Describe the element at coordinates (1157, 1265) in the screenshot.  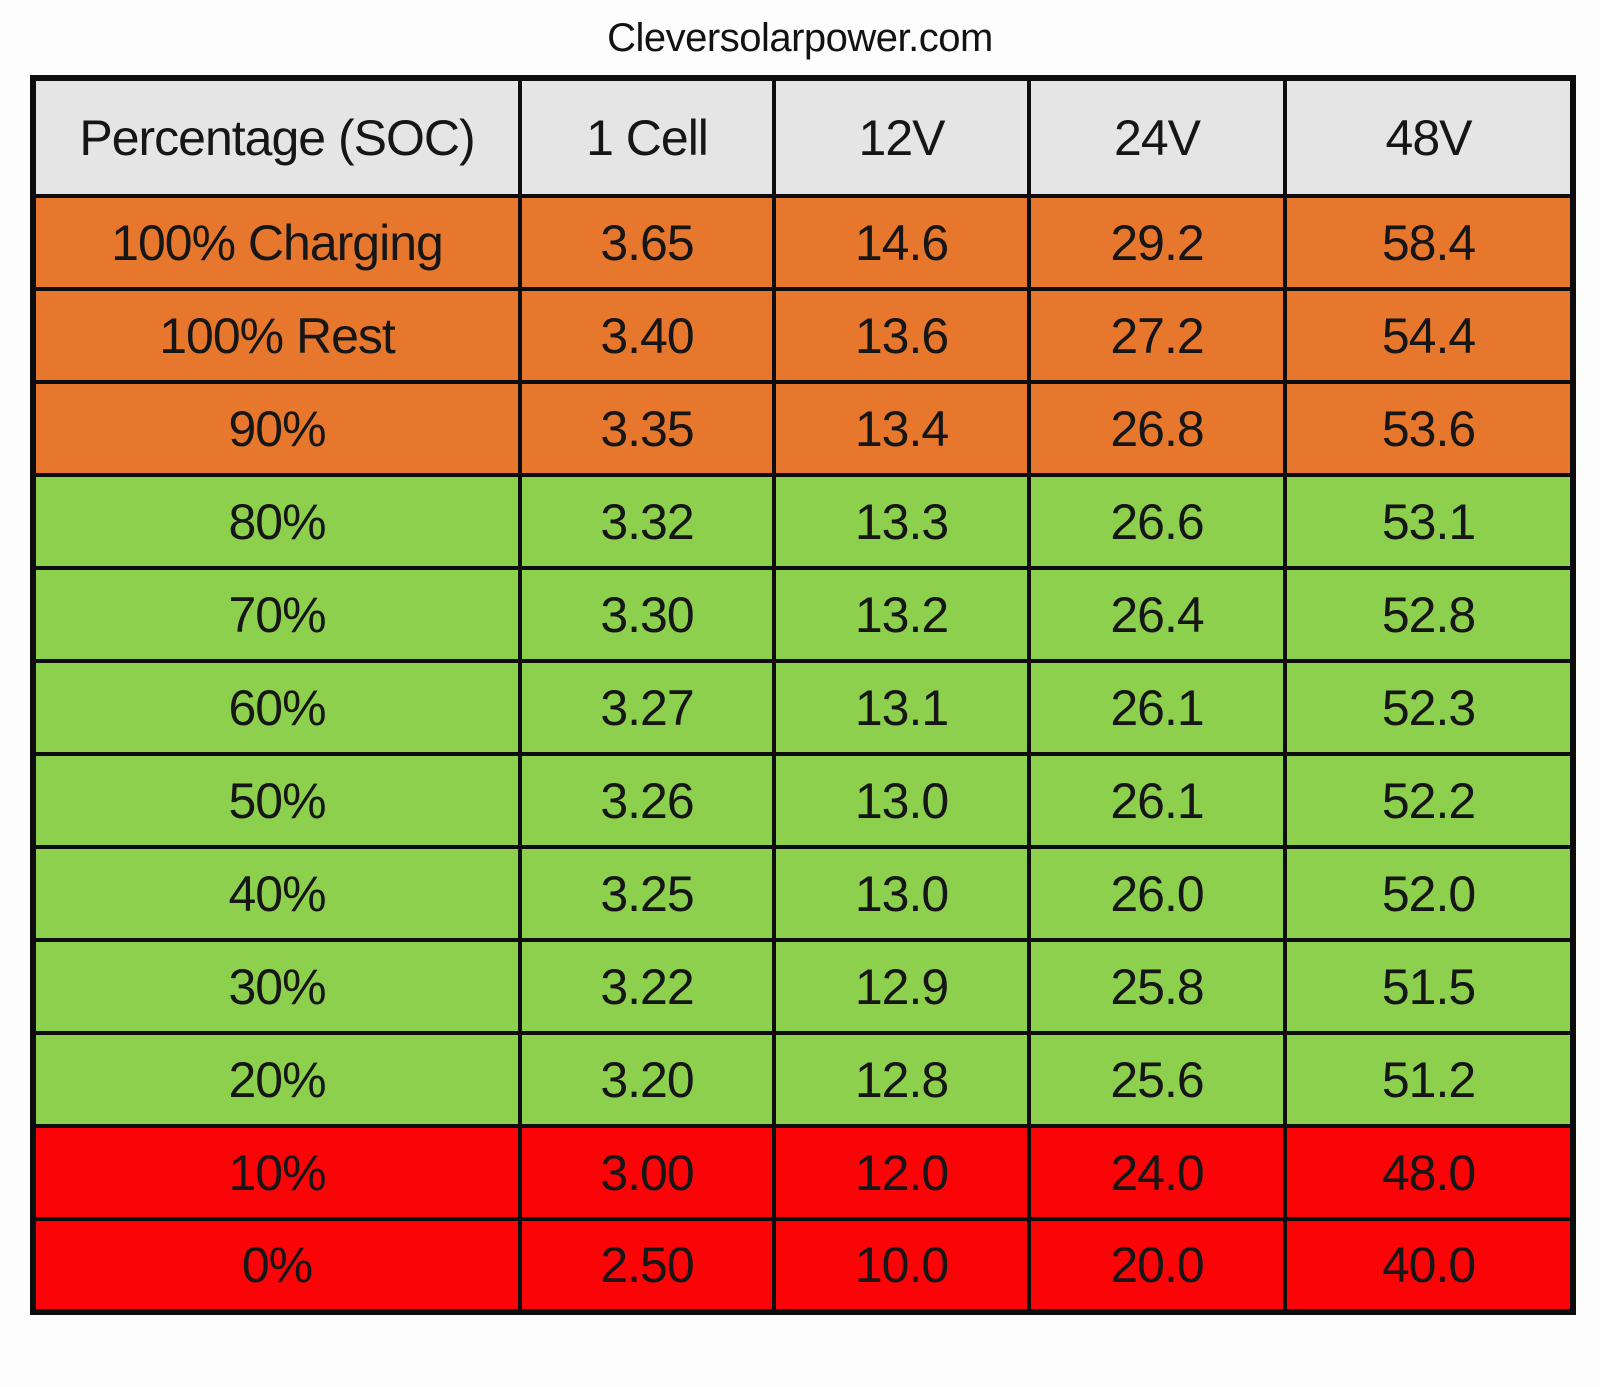
I see `voltage-value-cell: 20.0` at that location.